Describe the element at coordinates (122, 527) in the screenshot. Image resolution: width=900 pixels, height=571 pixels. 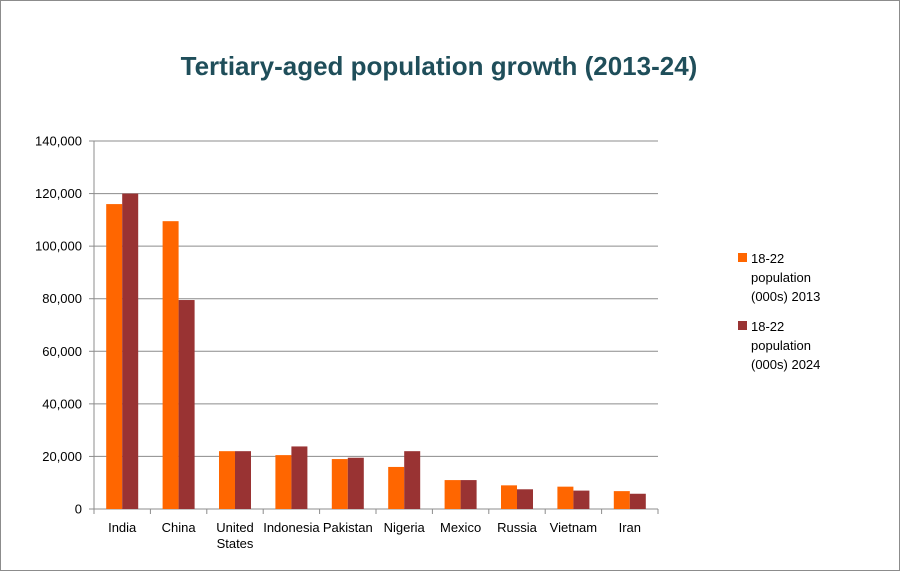
I see `x-tick-label: India` at that location.